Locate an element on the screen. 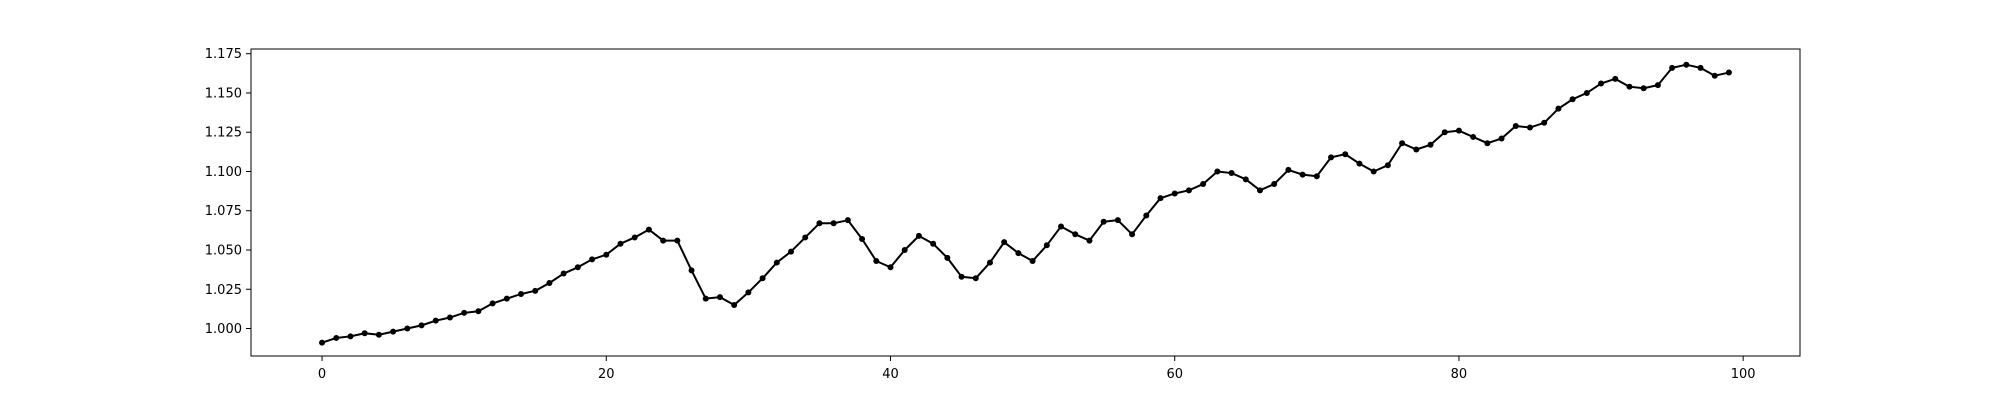 This screenshot has height=400, width=2000. y-tick-label: 1.175 is located at coordinates (223, 54).